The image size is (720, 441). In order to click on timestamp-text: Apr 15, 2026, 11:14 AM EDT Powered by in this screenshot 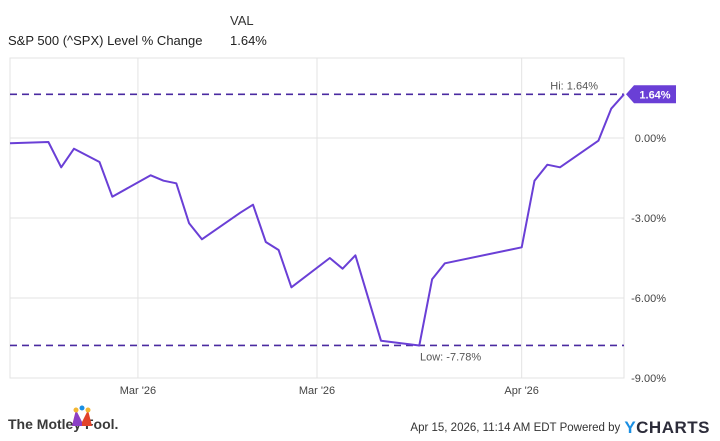, I will do `click(515, 428)`.